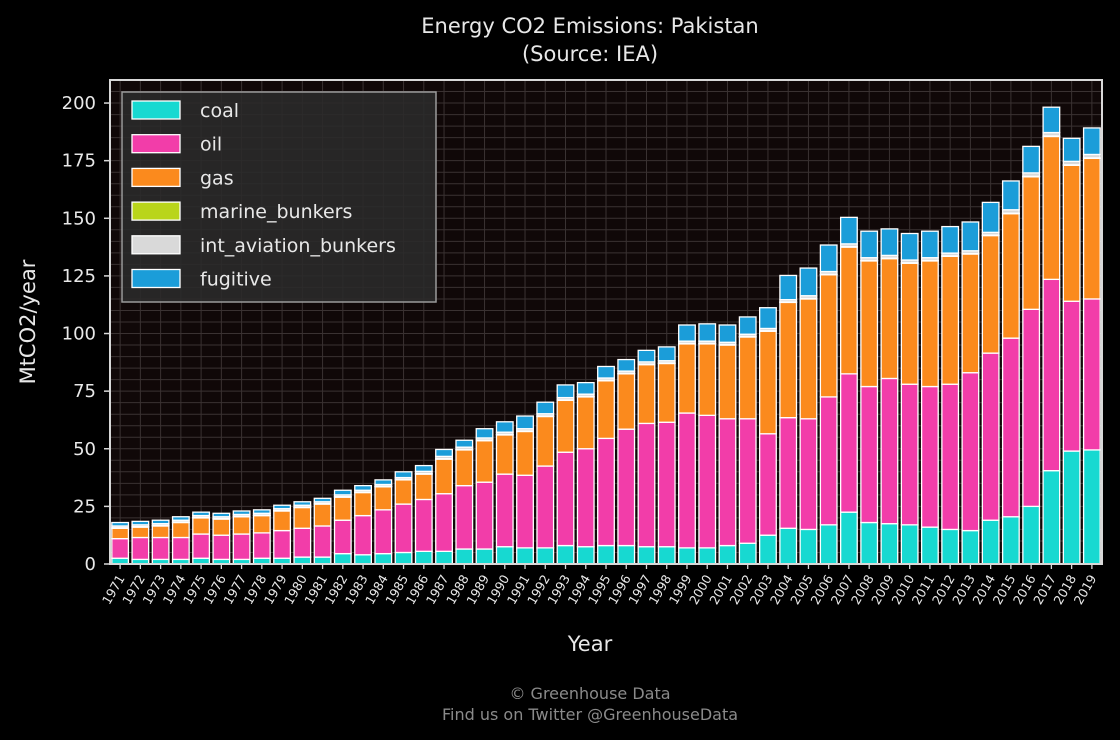  I want to click on bar-coal-1987, so click(444, 557).